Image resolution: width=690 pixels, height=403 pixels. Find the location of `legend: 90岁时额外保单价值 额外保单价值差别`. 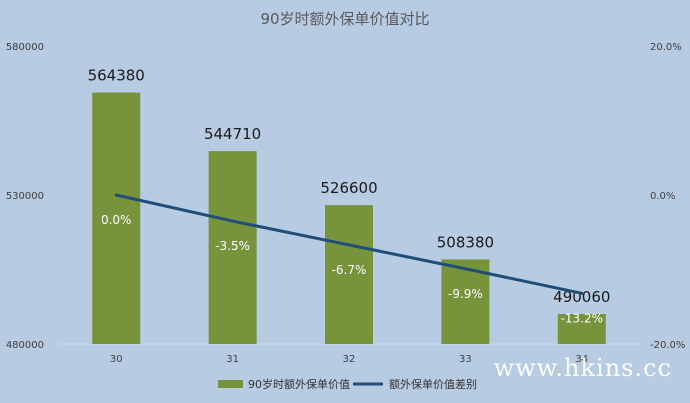

legend: 90岁时额外保单价值 额外保单价值差别 is located at coordinates (347, 384).